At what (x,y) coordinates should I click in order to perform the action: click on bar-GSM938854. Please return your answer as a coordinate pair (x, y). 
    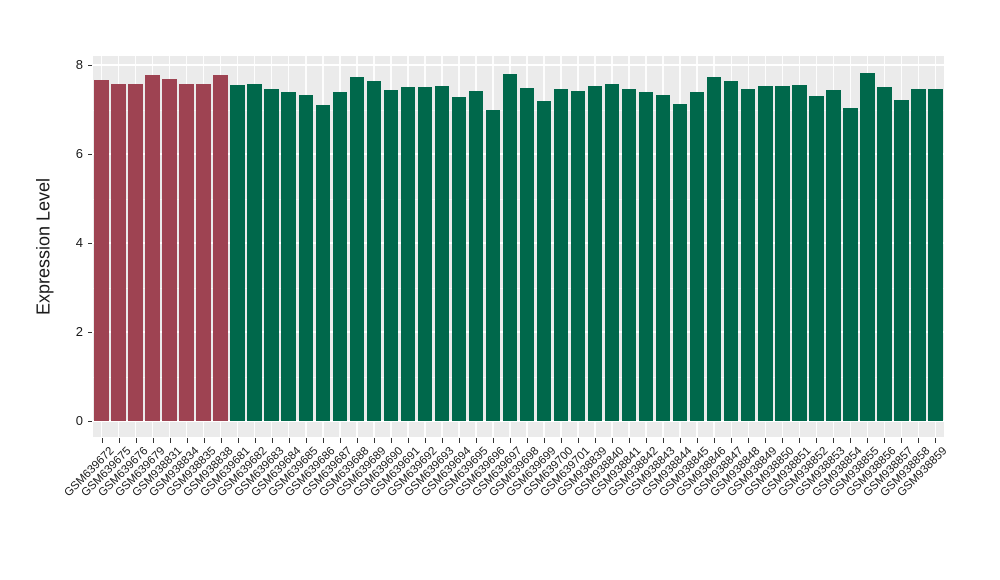
    Looking at the image, I should click on (850, 264).